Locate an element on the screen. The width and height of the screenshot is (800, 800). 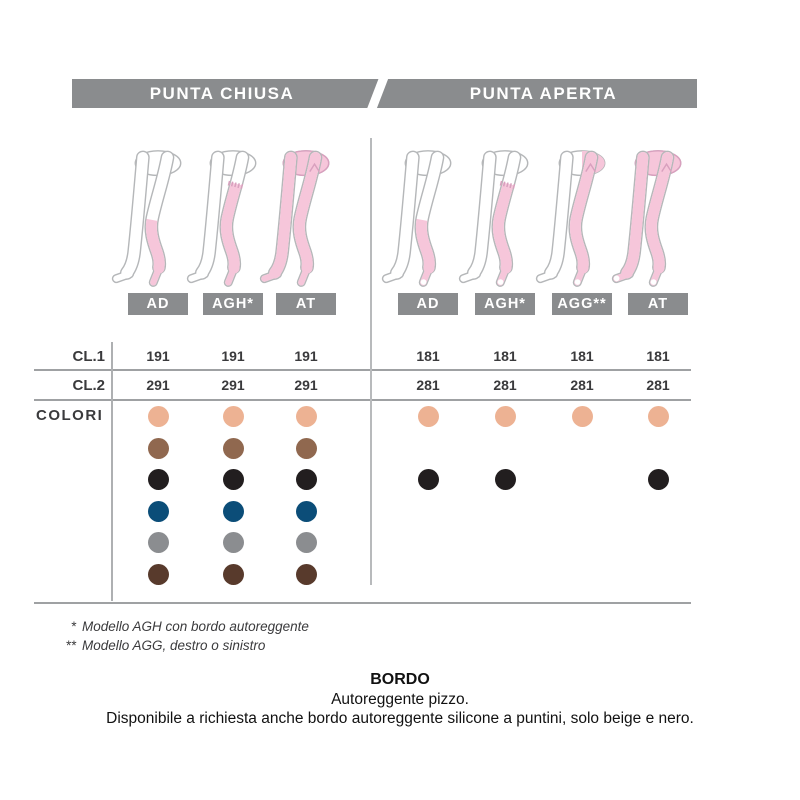
bordo-title: BORDO is located at coordinates (400, 679).